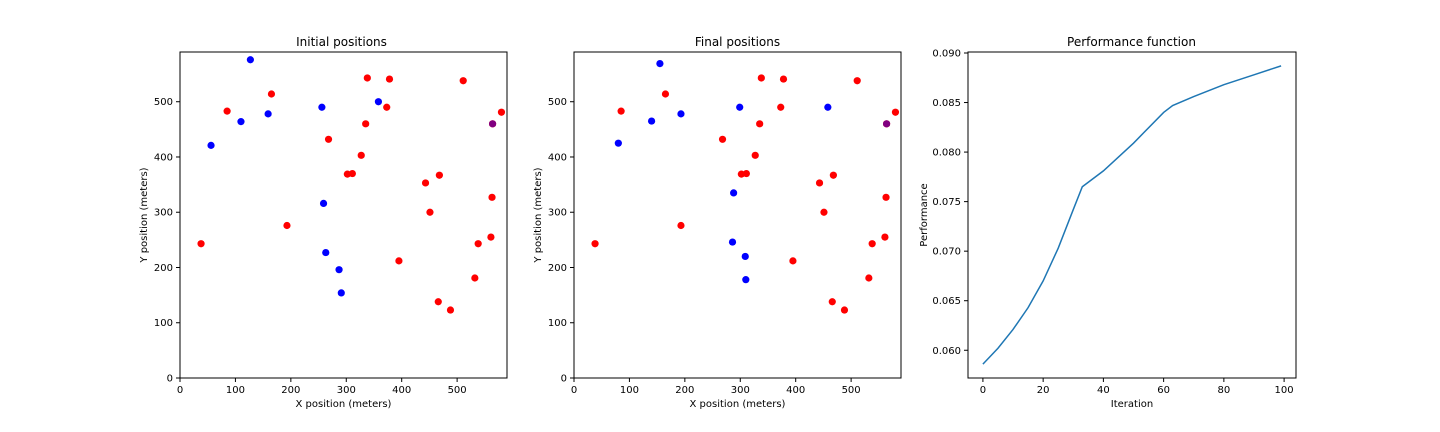  What do you see at coordinates (946, 202) in the screenshot?
I see `y-tick-label: 0.075` at bounding box center [946, 202].